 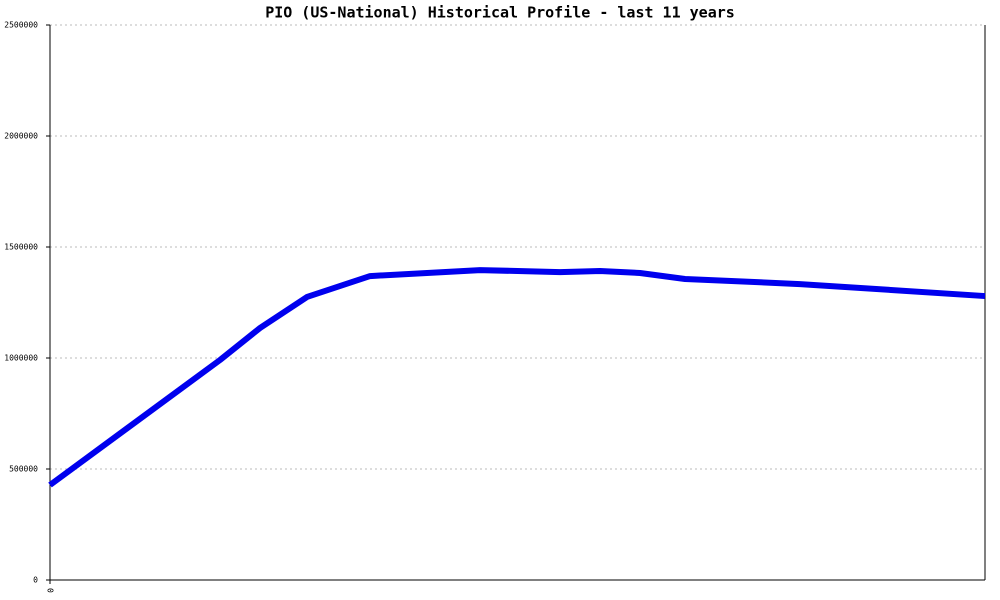 What do you see at coordinates (35, 580) in the screenshot?
I see `y-tick-label: 0` at bounding box center [35, 580].